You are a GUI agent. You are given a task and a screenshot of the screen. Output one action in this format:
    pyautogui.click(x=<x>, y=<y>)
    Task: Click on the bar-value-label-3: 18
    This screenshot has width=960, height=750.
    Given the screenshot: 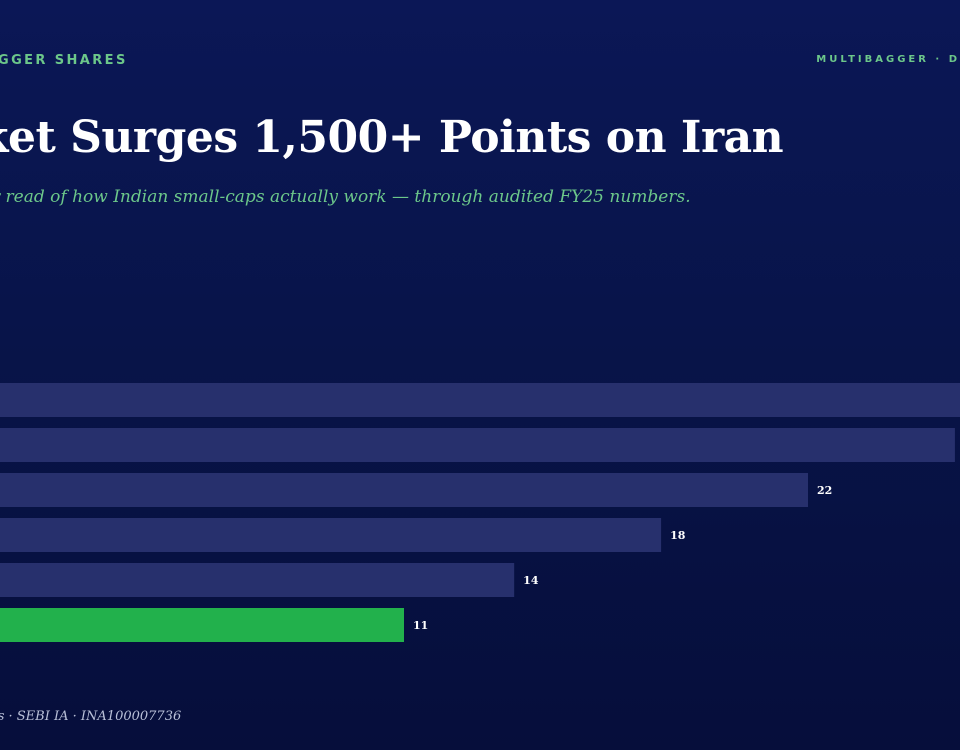 What is the action you would take?
    pyautogui.click(x=678, y=535)
    